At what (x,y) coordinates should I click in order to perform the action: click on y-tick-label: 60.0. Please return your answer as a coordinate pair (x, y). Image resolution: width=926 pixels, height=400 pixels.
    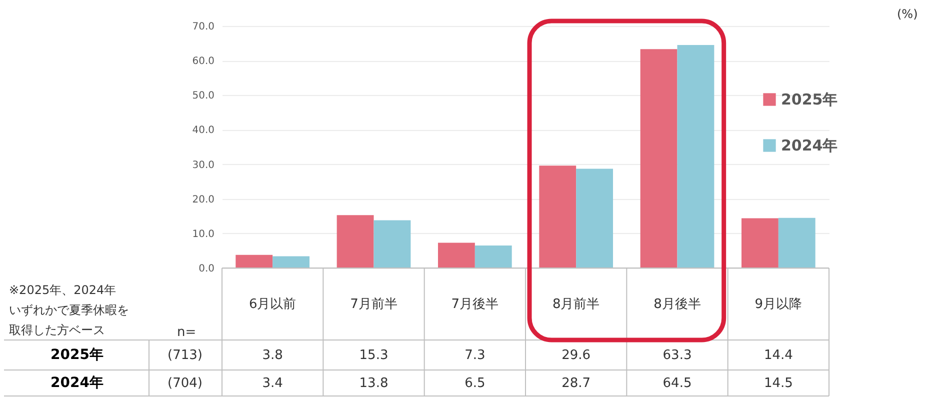
    Looking at the image, I should click on (203, 62).